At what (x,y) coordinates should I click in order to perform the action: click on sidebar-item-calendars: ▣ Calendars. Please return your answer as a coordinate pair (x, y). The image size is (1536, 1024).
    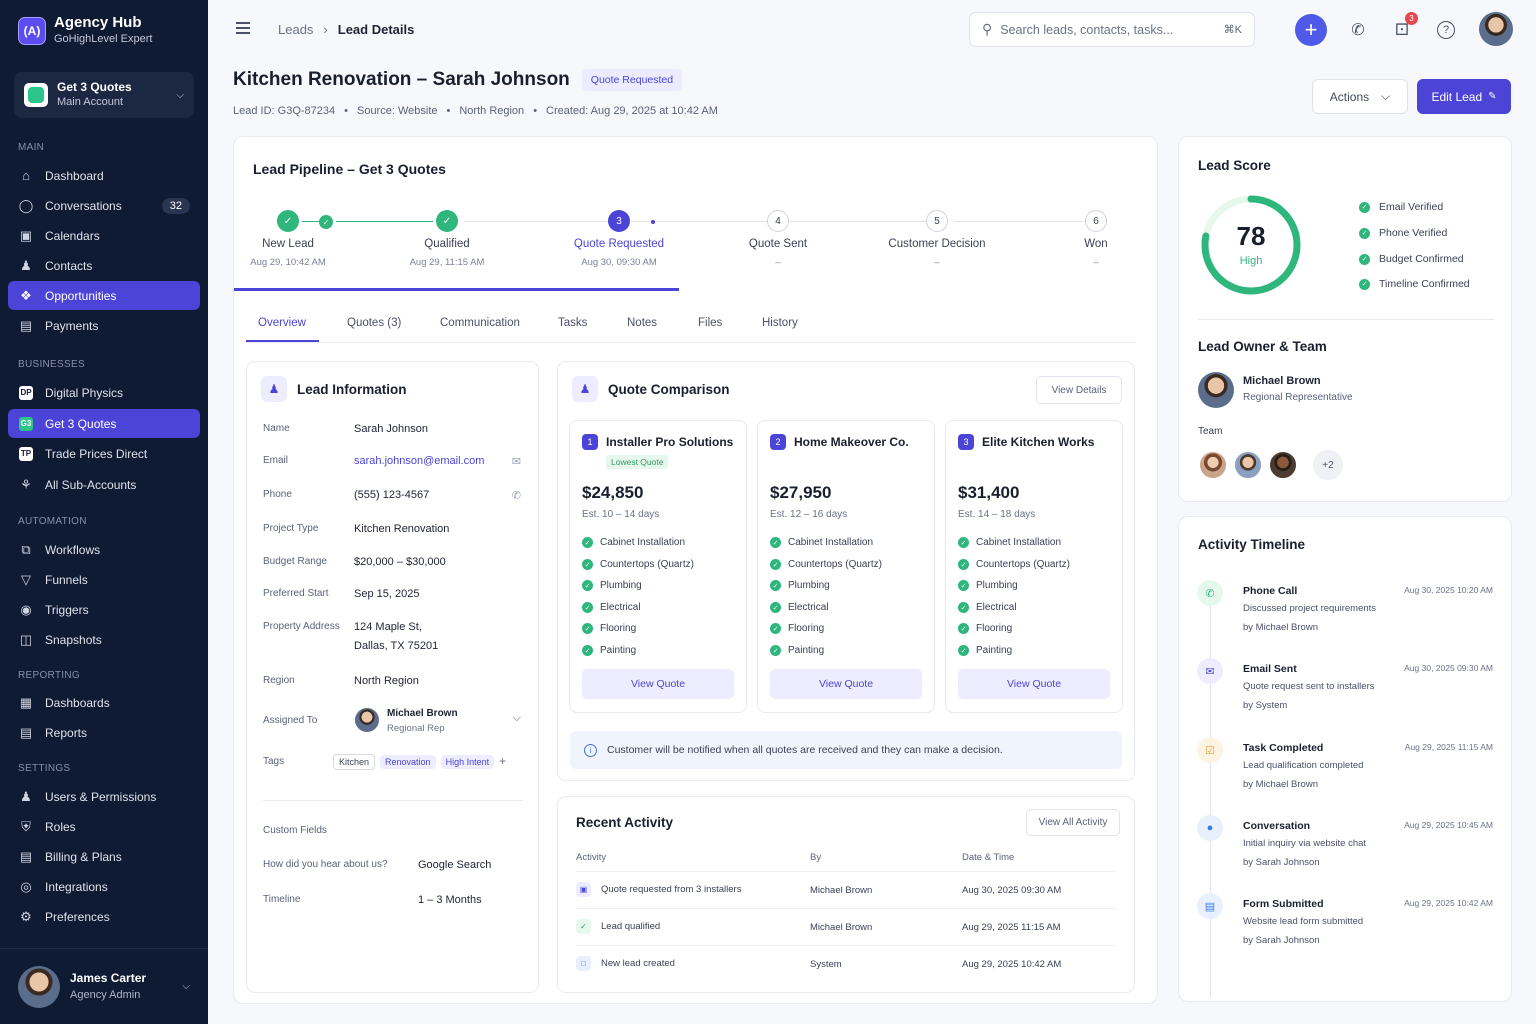
    Looking at the image, I should click on (104, 235).